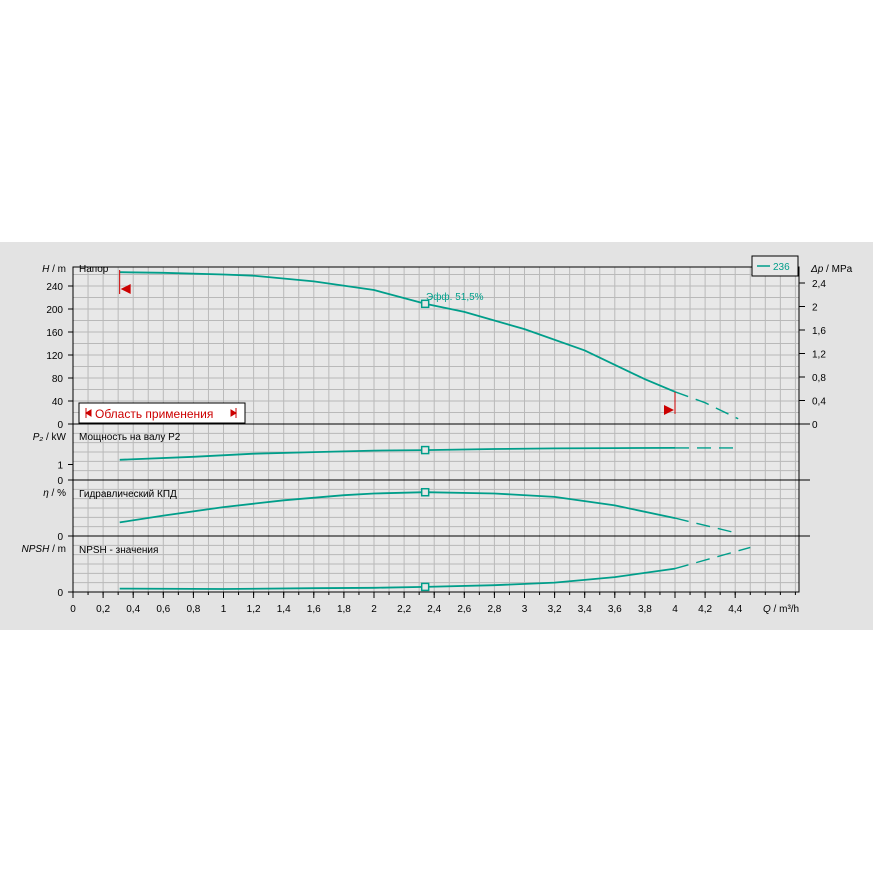  Describe the element at coordinates (706, 405) in the screenshot. I see `head-curve-dashed` at that location.